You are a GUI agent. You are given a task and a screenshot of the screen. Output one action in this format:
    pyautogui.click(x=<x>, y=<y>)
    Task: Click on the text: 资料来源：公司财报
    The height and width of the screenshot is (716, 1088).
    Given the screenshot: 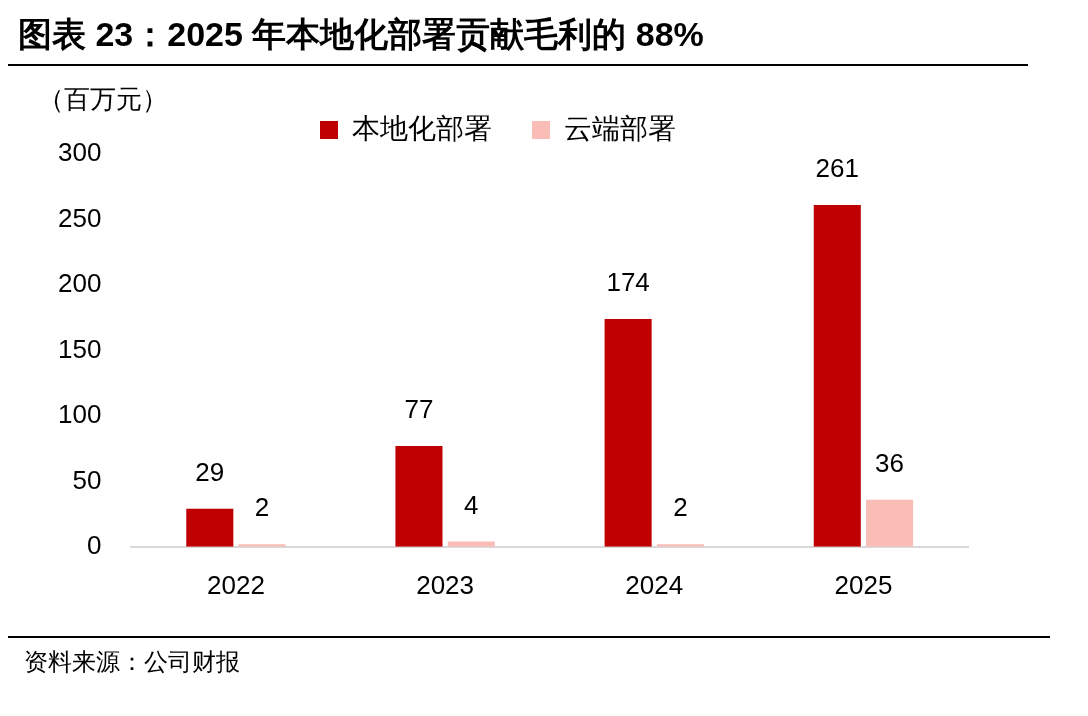 What is the action you would take?
    pyautogui.click(x=132, y=662)
    